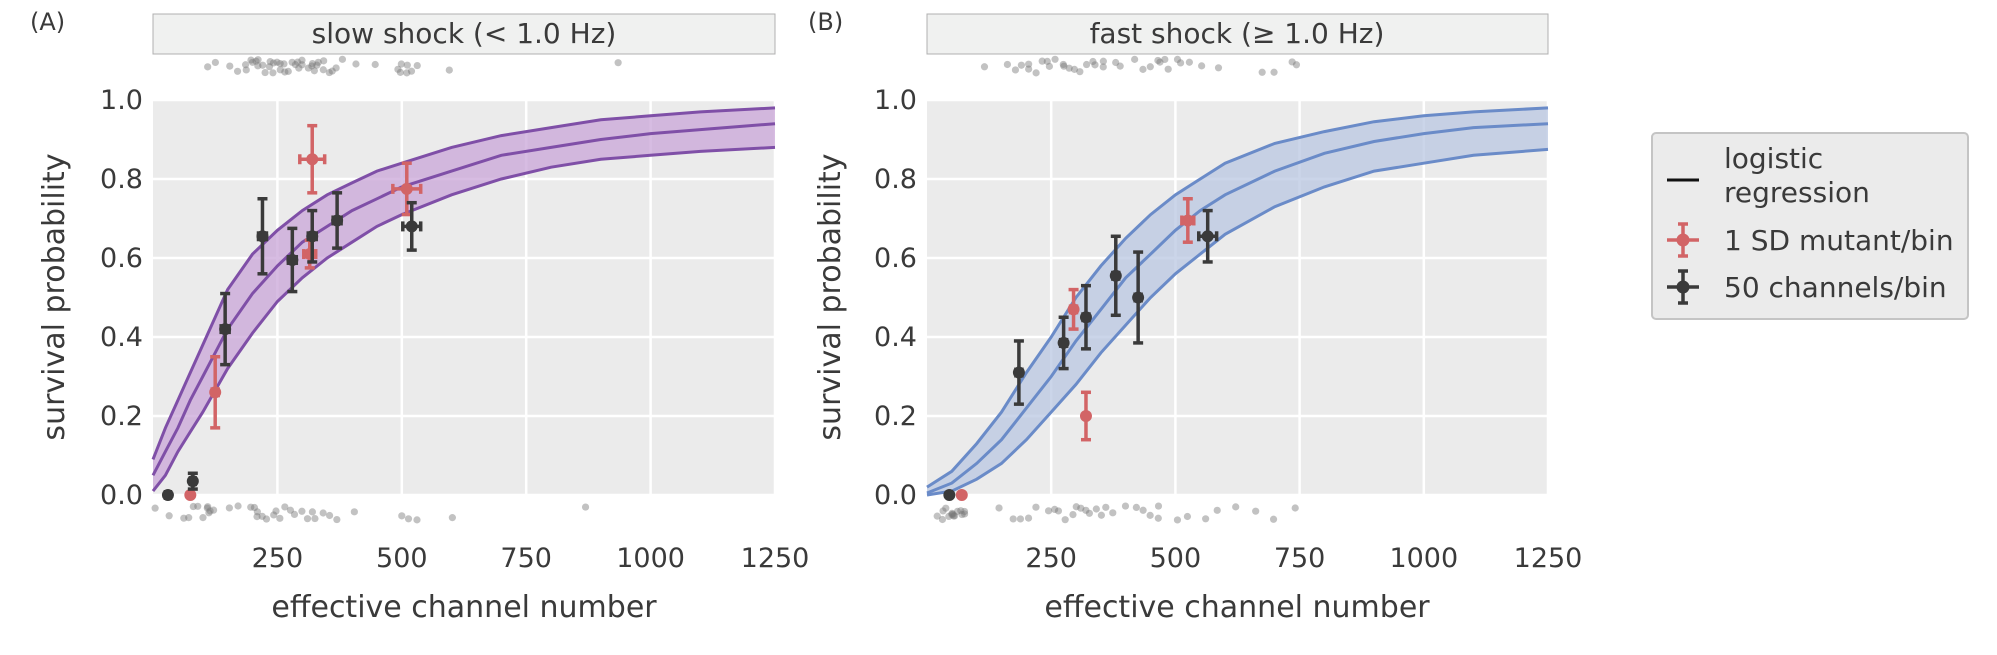  I want to click on y-tick-label: 0.2, so click(121, 416).